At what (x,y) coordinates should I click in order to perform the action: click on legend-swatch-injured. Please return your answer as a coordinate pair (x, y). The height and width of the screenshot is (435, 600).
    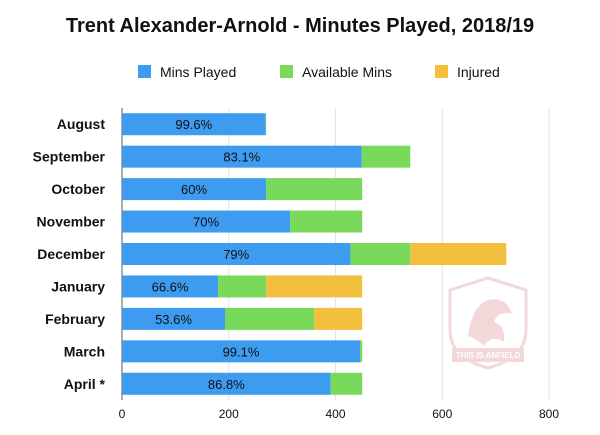
    Looking at the image, I should click on (441, 71).